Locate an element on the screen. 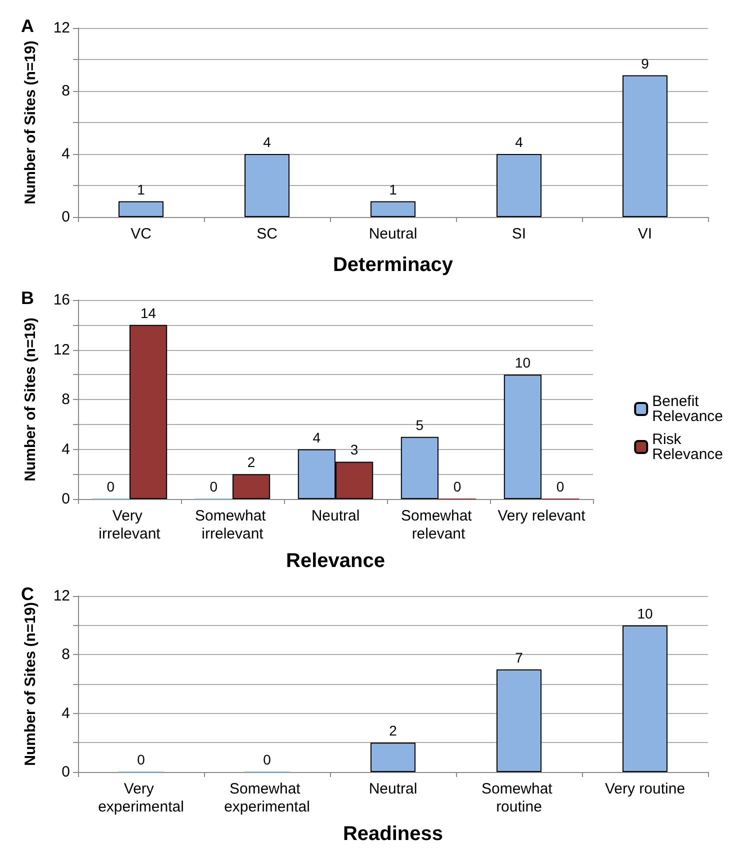 This screenshot has height=857, width=739. x-tick-label: Very relevant is located at coordinates (542, 516).